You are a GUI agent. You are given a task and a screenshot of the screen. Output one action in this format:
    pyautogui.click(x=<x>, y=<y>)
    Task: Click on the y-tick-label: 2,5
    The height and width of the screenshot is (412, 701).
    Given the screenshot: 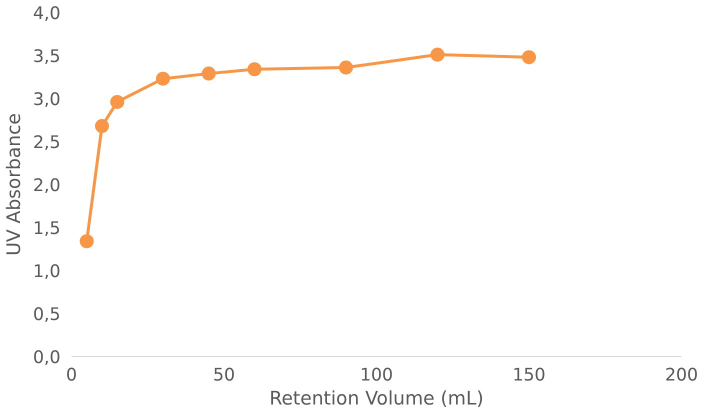 What is the action you would take?
    pyautogui.click(x=46, y=143)
    